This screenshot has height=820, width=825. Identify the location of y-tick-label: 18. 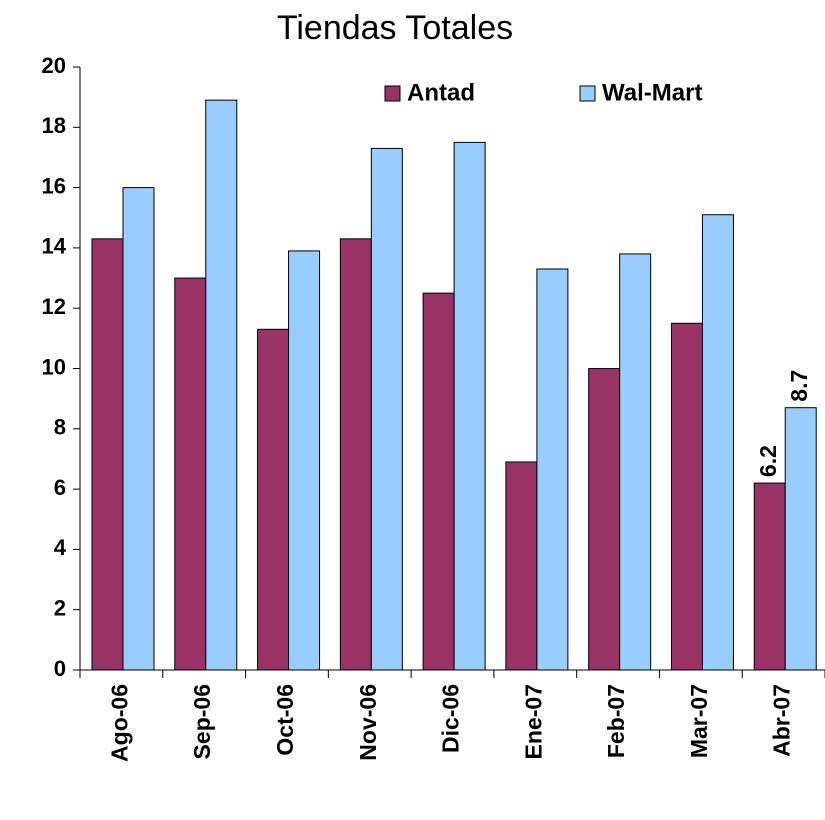
(54, 125).